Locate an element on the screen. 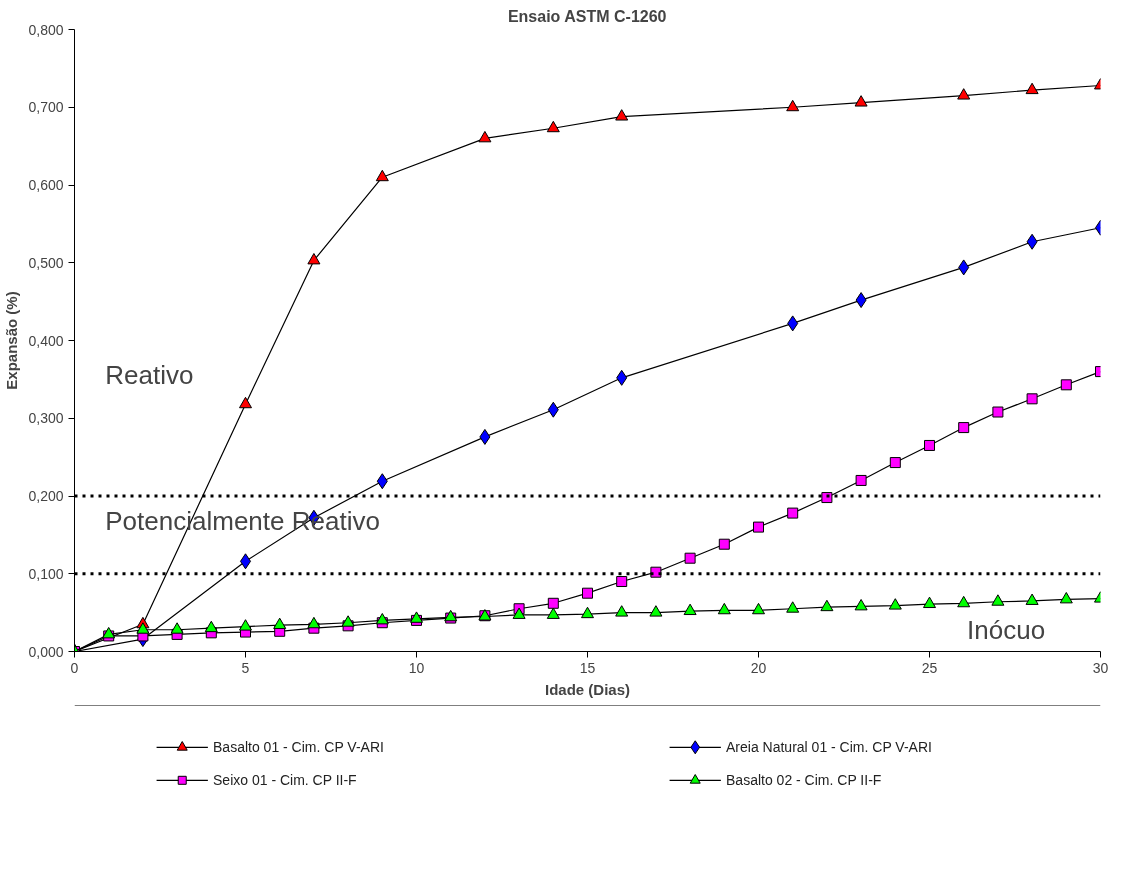 This screenshot has width=1138, height=883. legend-label: Basalto 01 - Cim. CP V-ARI is located at coordinates (298, 747).